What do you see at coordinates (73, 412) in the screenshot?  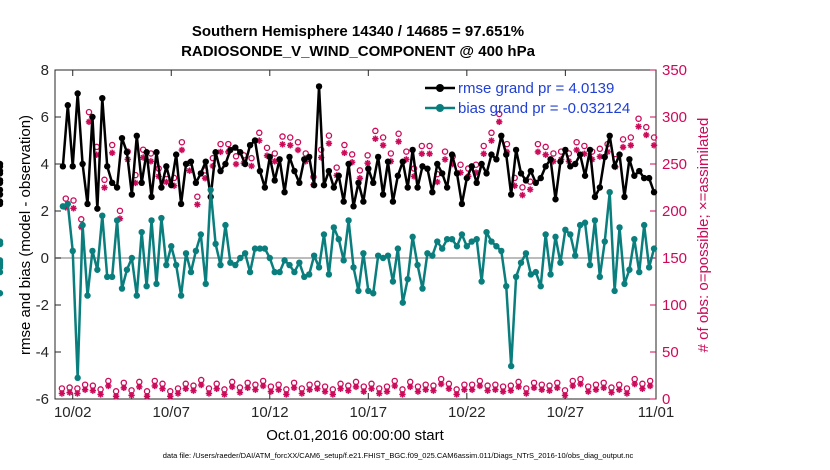 I see `x-tick-label: 10/02` at bounding box center [73, 412].